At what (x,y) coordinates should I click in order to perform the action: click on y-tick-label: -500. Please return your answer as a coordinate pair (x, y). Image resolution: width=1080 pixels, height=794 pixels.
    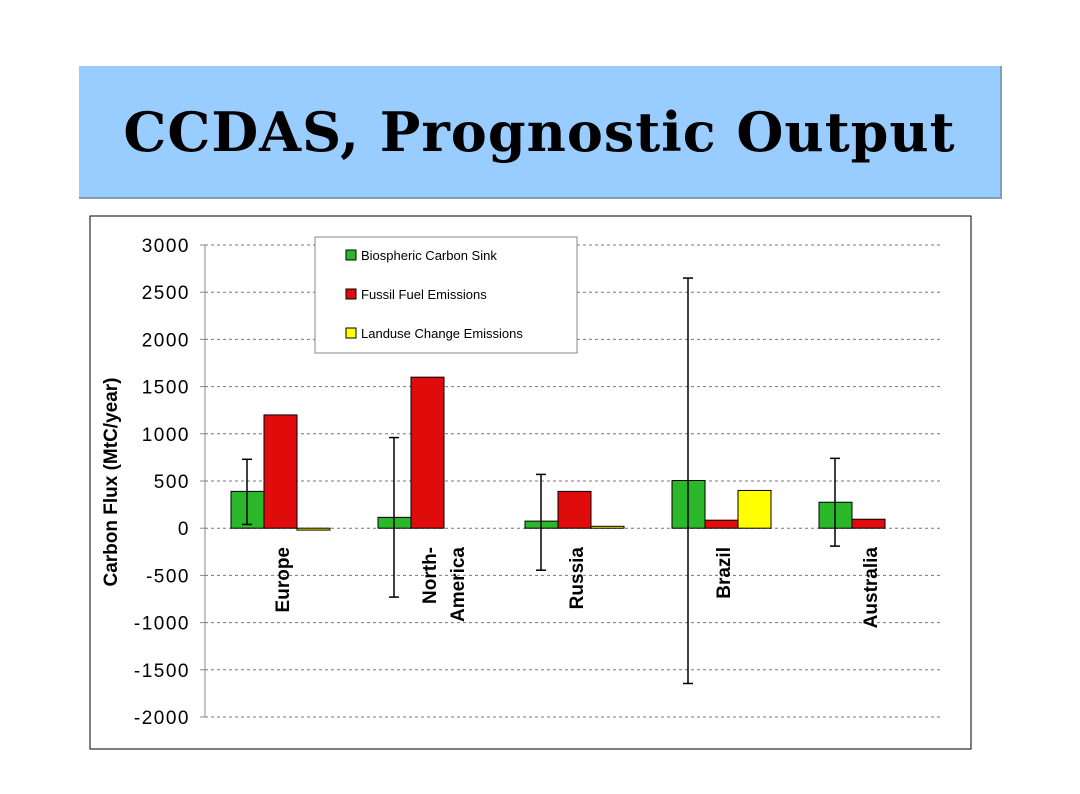
    Looking at the image, I should click on (168, 576).